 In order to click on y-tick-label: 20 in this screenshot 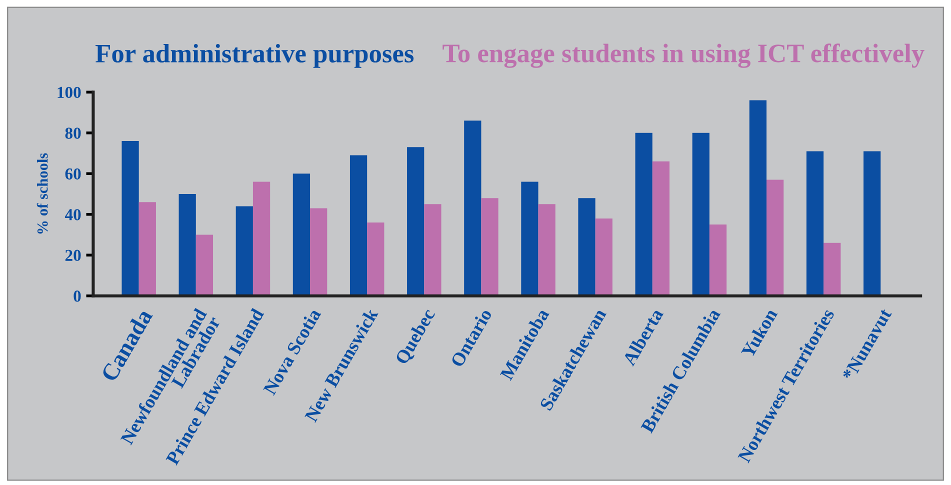, I will do `click(73, 256)`.